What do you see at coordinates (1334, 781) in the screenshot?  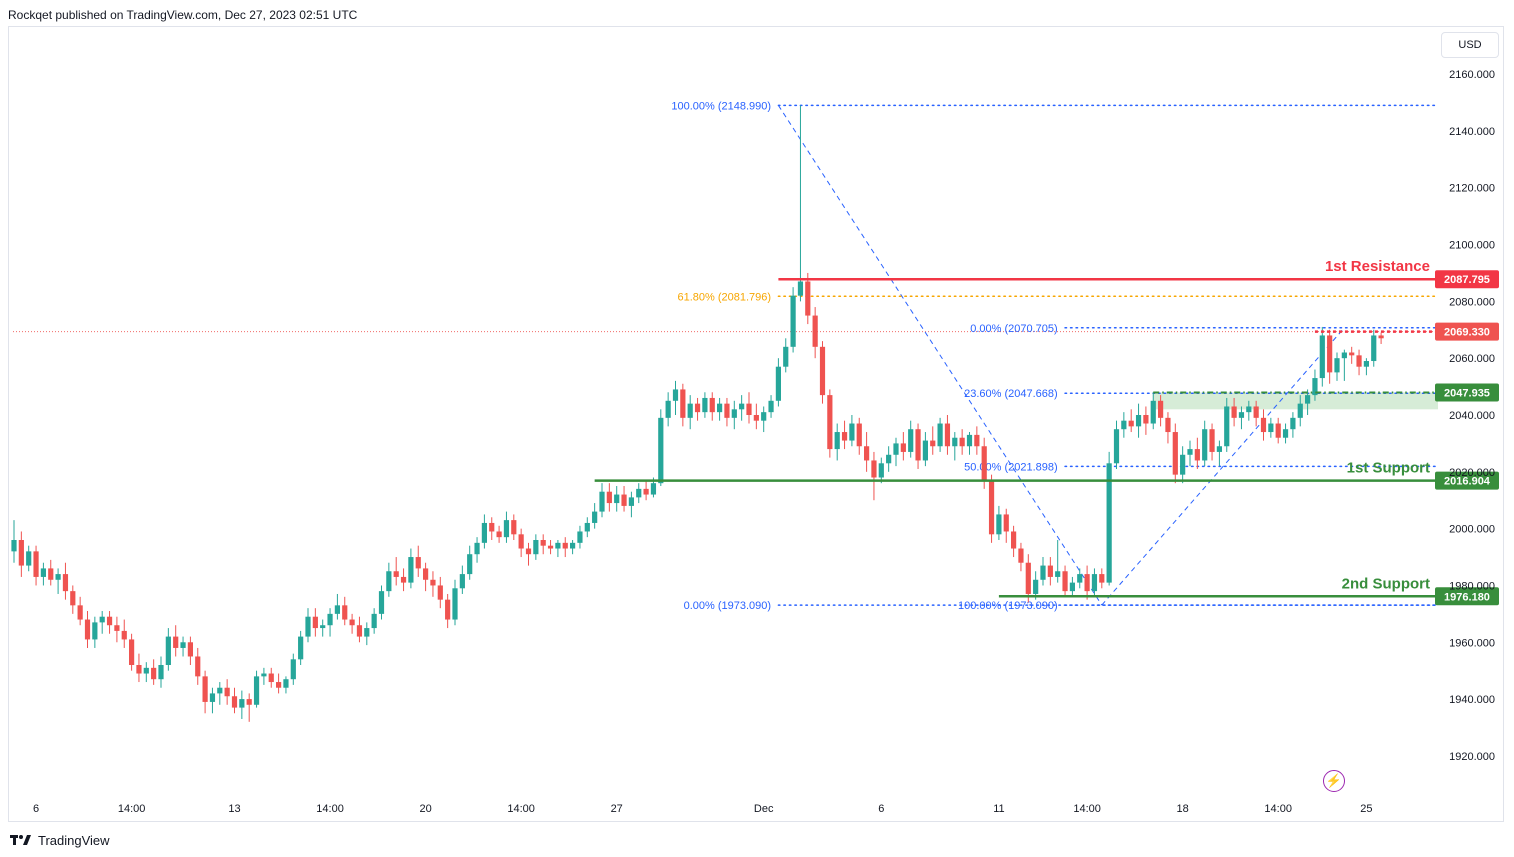 I see `lightning-icon: ⚡` at bounding box center [1334, 781].